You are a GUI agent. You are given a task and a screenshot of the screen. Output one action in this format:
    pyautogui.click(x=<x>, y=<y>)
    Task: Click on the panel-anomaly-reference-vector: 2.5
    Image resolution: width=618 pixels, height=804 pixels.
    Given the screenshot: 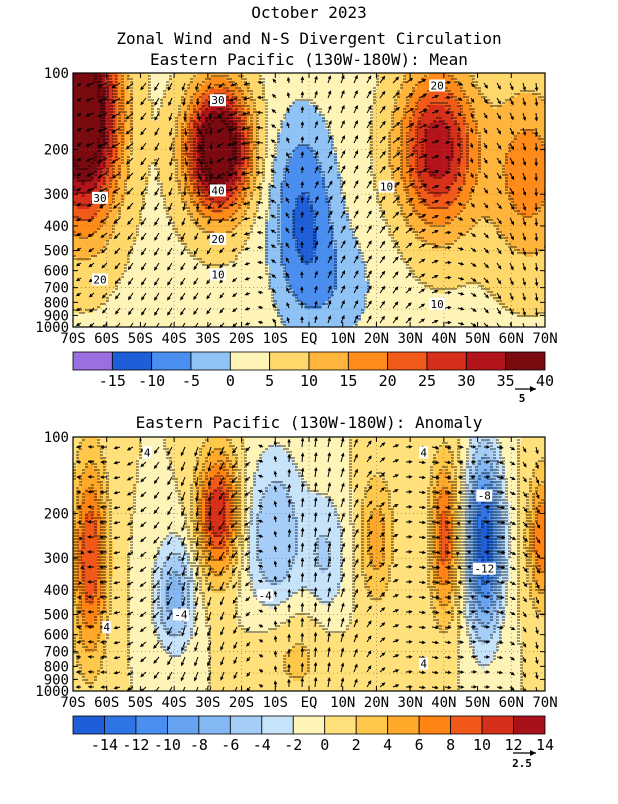 What is the action you would take?
    pyautogui.click(x=524, y=760)
    